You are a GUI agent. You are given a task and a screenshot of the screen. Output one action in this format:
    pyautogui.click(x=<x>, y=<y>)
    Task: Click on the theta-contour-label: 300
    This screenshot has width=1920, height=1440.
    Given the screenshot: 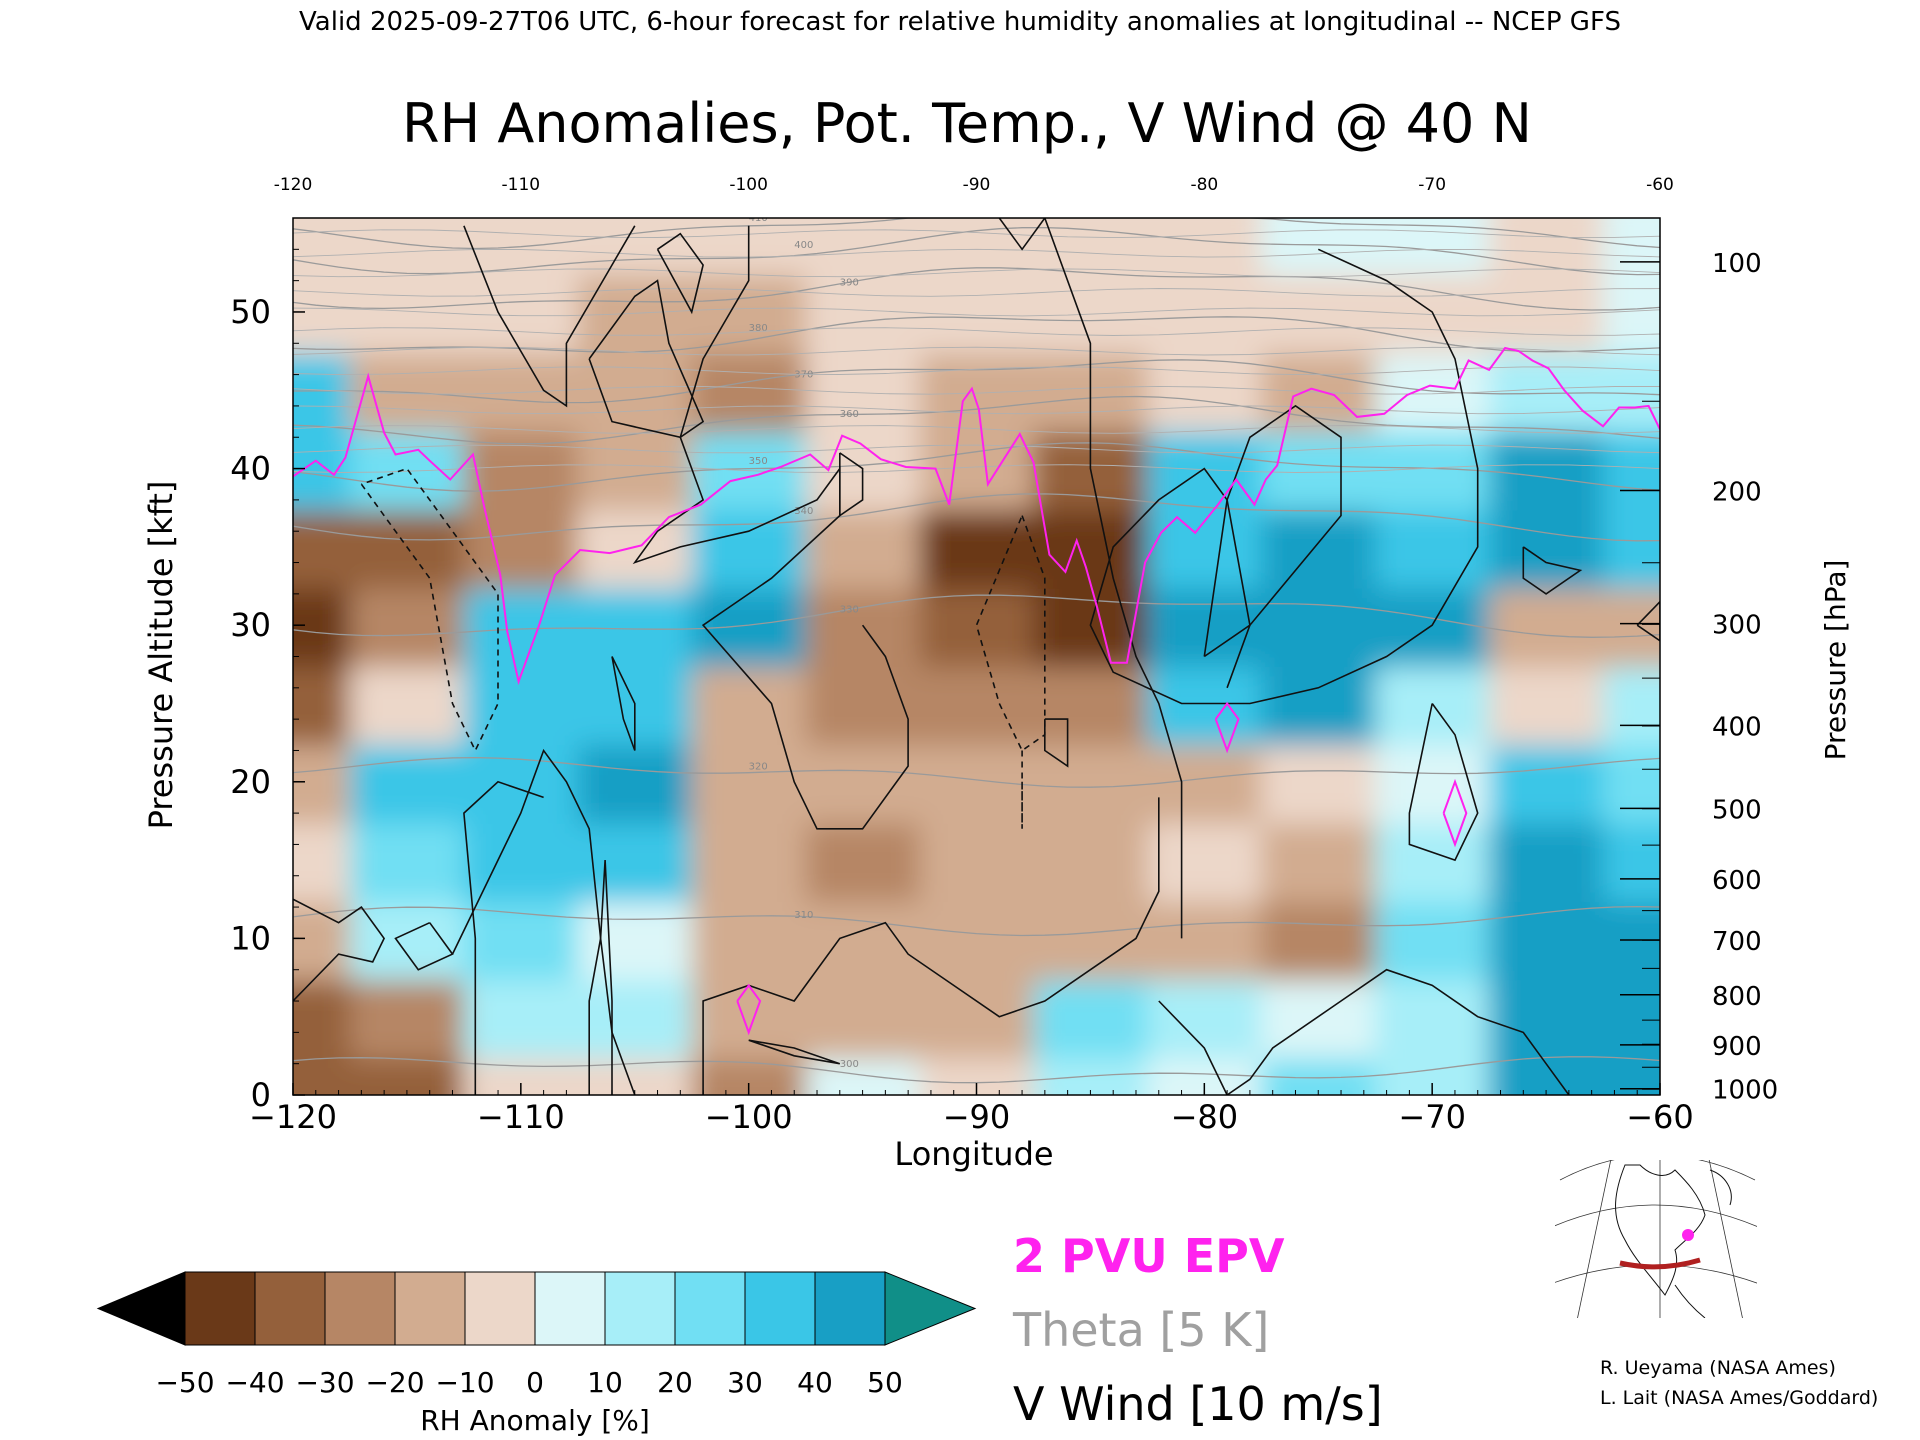 What is the action you would take?
    pyautogui.click(x=849, y=1064)
    